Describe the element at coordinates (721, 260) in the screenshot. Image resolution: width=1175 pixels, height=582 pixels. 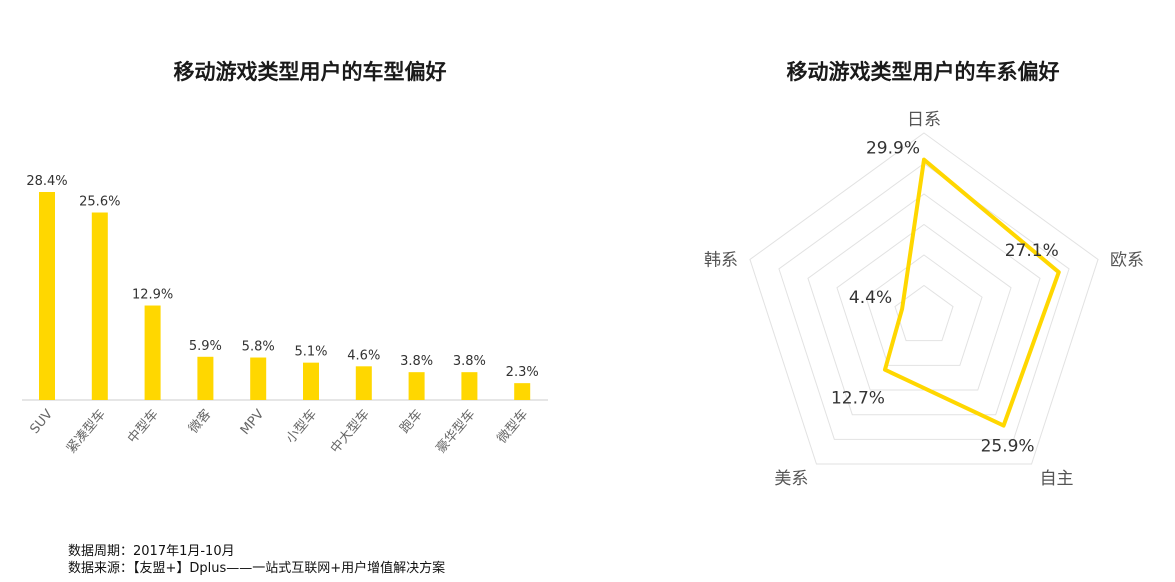
I see `radar-axis-label: 韩系` at that location.